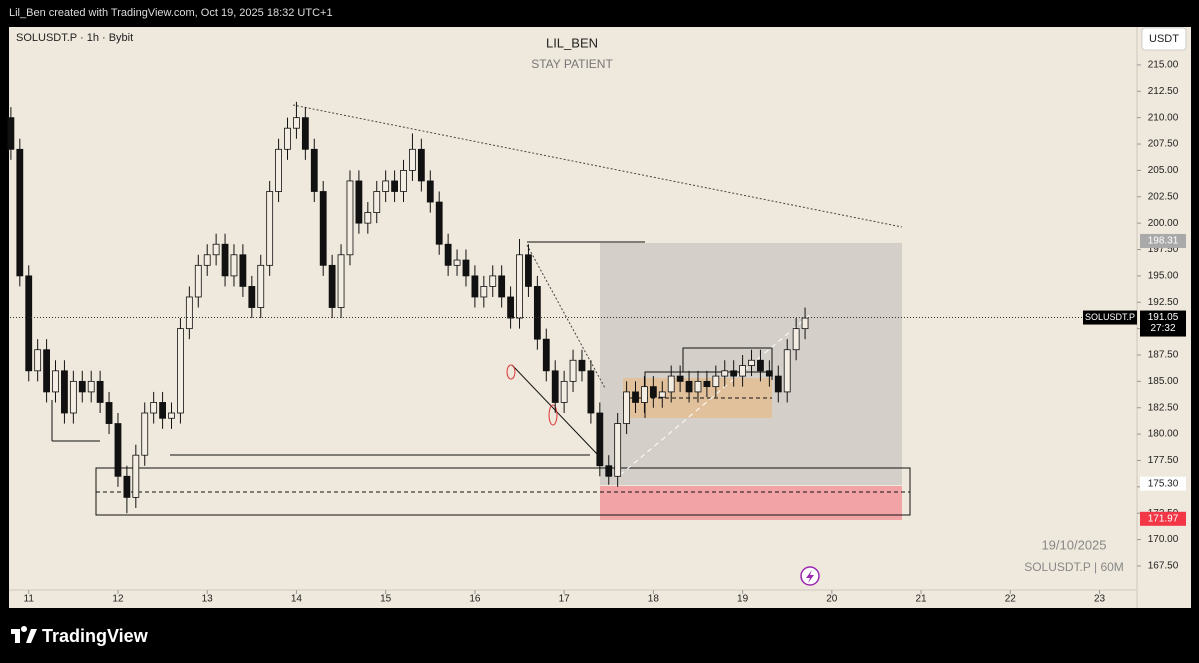 The width and height of the screenshot is (1199, 663). Describe the element at coordinates (743, 599) in the screenshot. I see `x-tick-label: 19` at that location.